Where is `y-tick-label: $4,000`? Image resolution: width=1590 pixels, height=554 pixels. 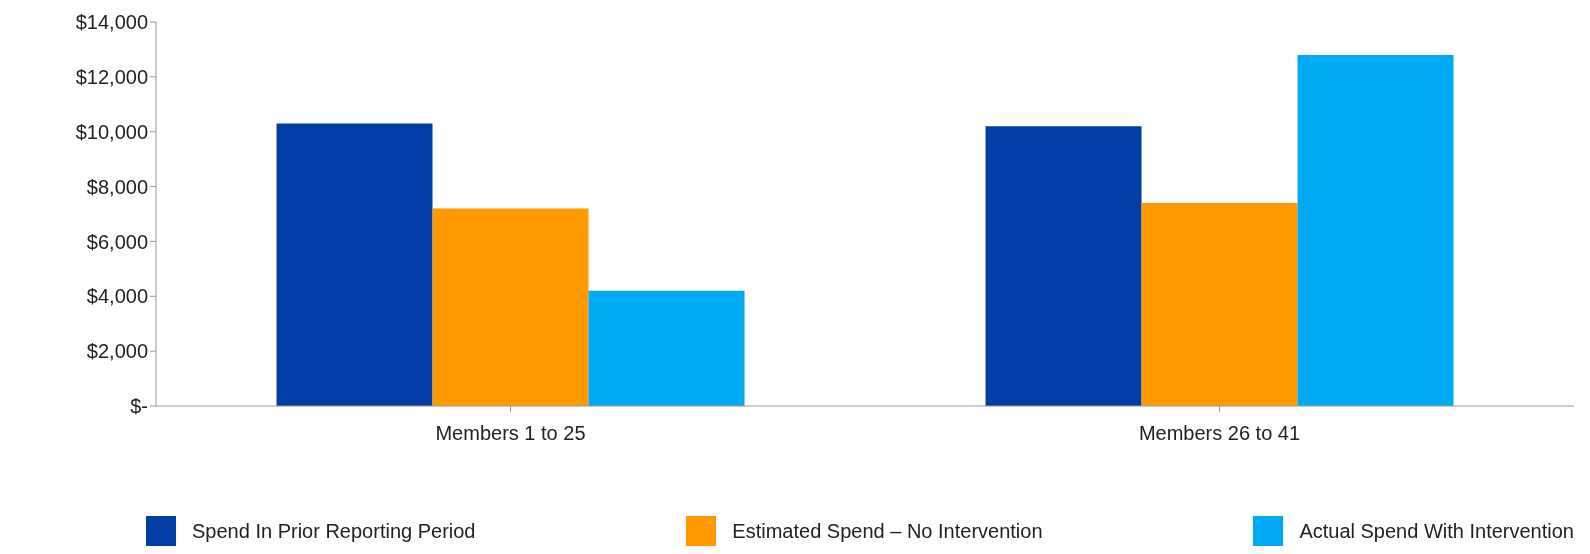
y-tick-label: $4,000 is located at coordinates (117, 296).